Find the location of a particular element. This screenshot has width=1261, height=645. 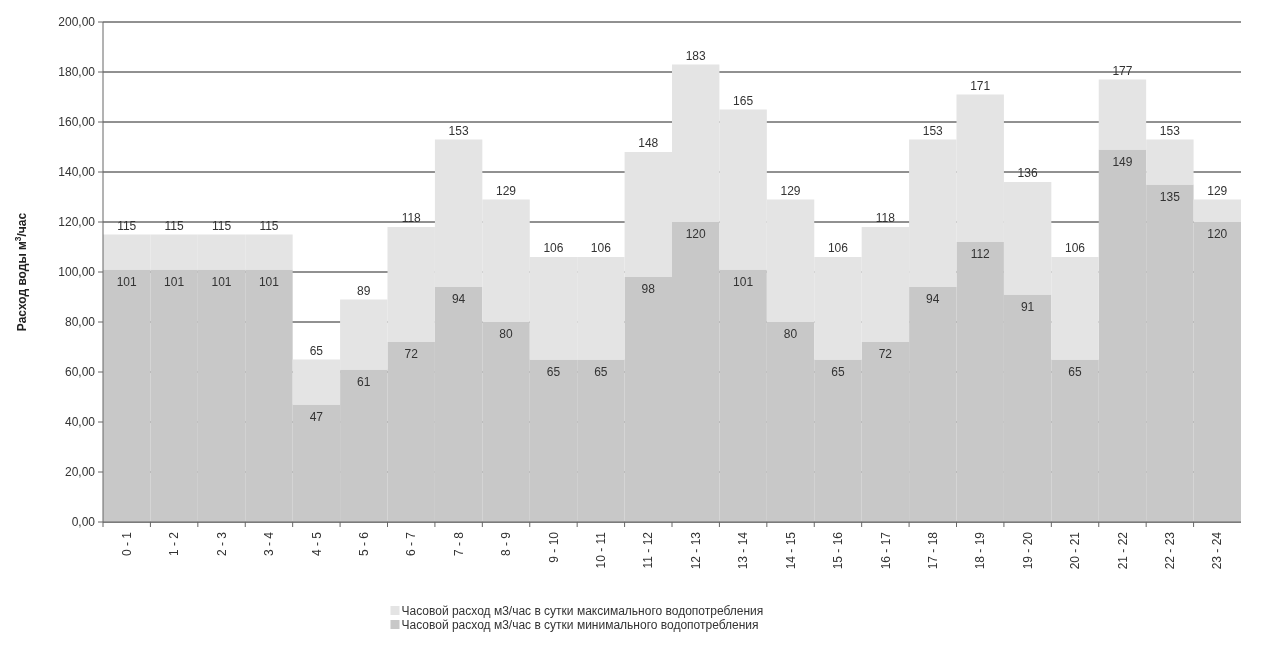

x-tick-label: 0 - 1 is located at coordinates (126, 544).